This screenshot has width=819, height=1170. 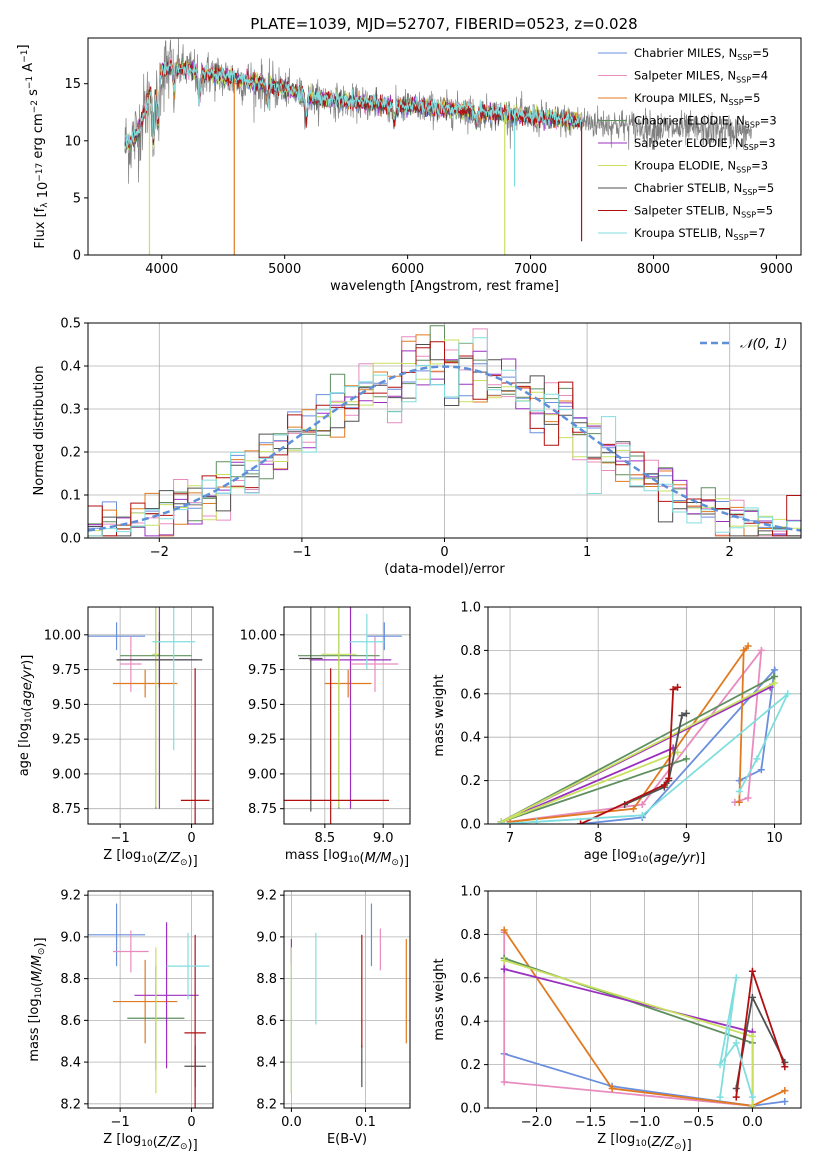 What do you see at coordinates (33, 146) in the screenshot?
I see `y-axis-label: Flux [fλ 10−17 erg cm−2 s−1 A−1]` at bounding box center [33, 146].